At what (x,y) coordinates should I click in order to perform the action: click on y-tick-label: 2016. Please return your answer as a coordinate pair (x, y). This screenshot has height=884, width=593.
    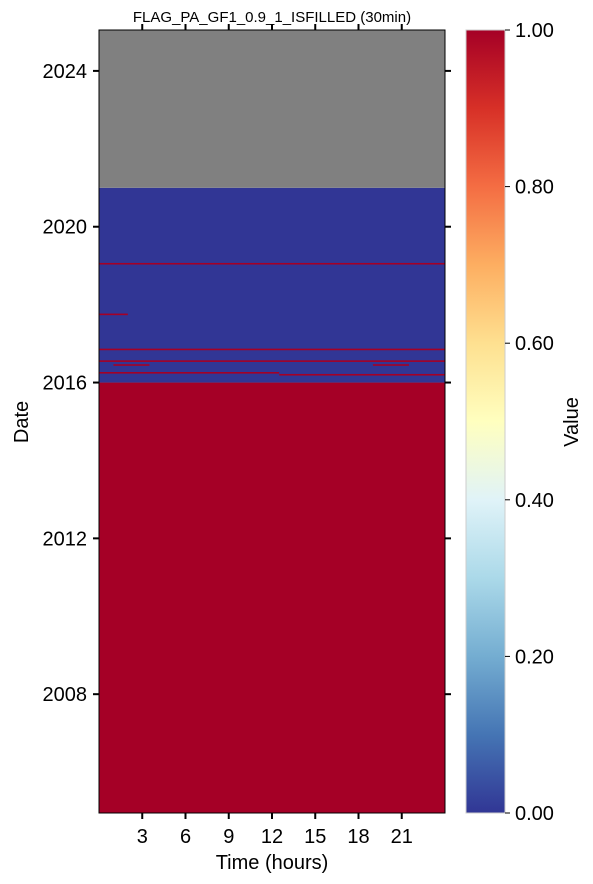
    Looking at the image, I should click on (65, 384).